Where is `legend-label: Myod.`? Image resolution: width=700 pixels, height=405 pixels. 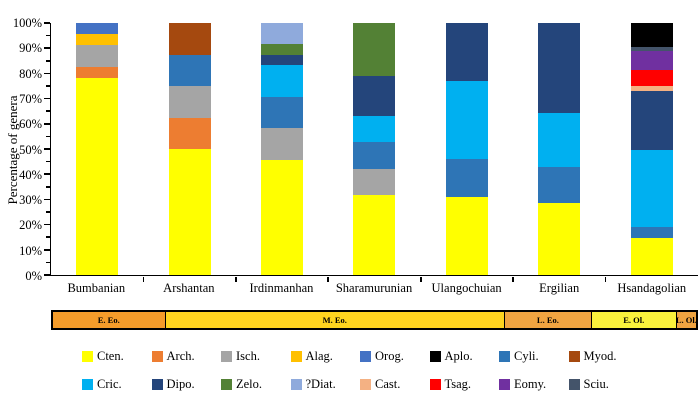 legend-label: Myod. is located at coordinates (600, 356).